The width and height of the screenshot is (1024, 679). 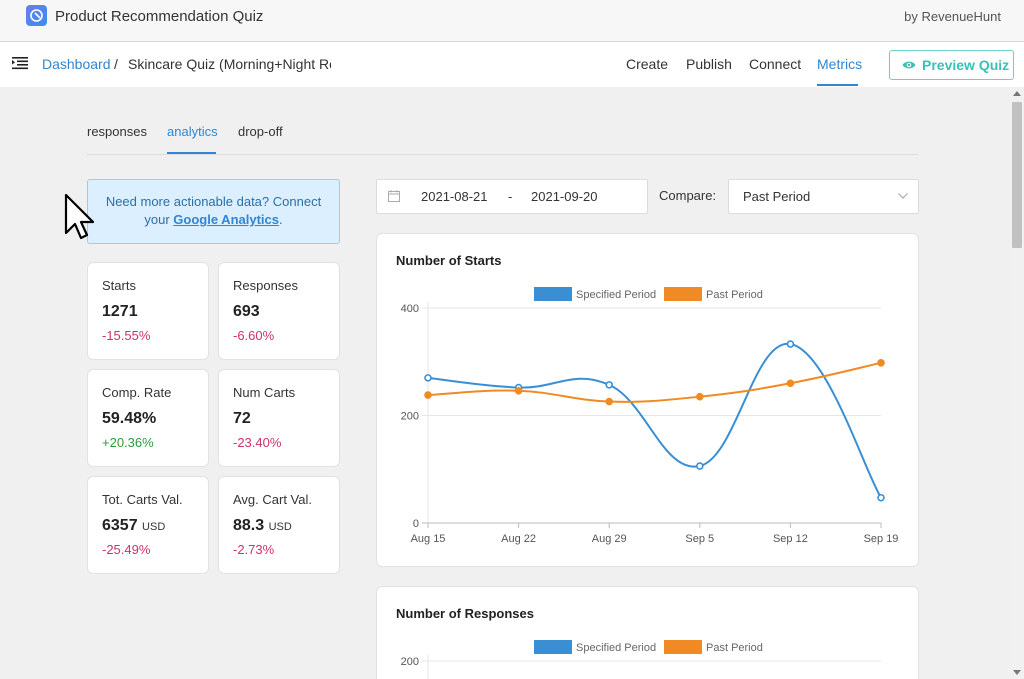 I want to click on ga-notice-text: Need more actionable data? Connect your, so click(x=213, y=210).